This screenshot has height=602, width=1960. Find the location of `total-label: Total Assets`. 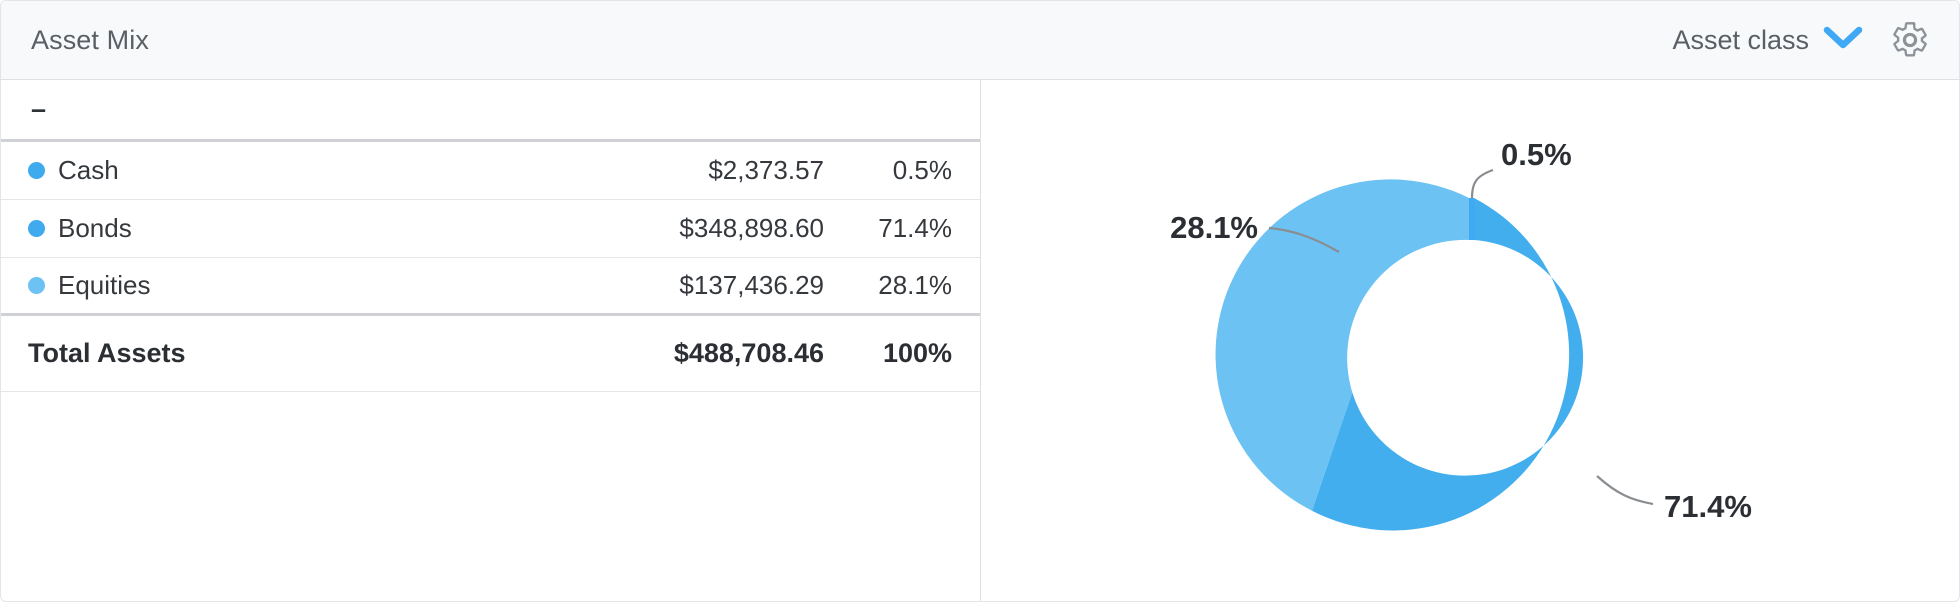

total-label: Total Assets is located at coordinates (107, 353).